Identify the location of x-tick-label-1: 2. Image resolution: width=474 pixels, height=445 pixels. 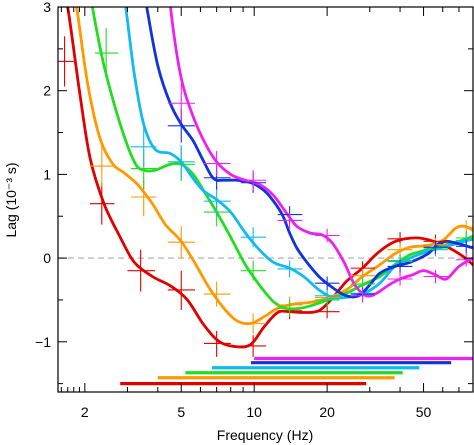
(85, 412).